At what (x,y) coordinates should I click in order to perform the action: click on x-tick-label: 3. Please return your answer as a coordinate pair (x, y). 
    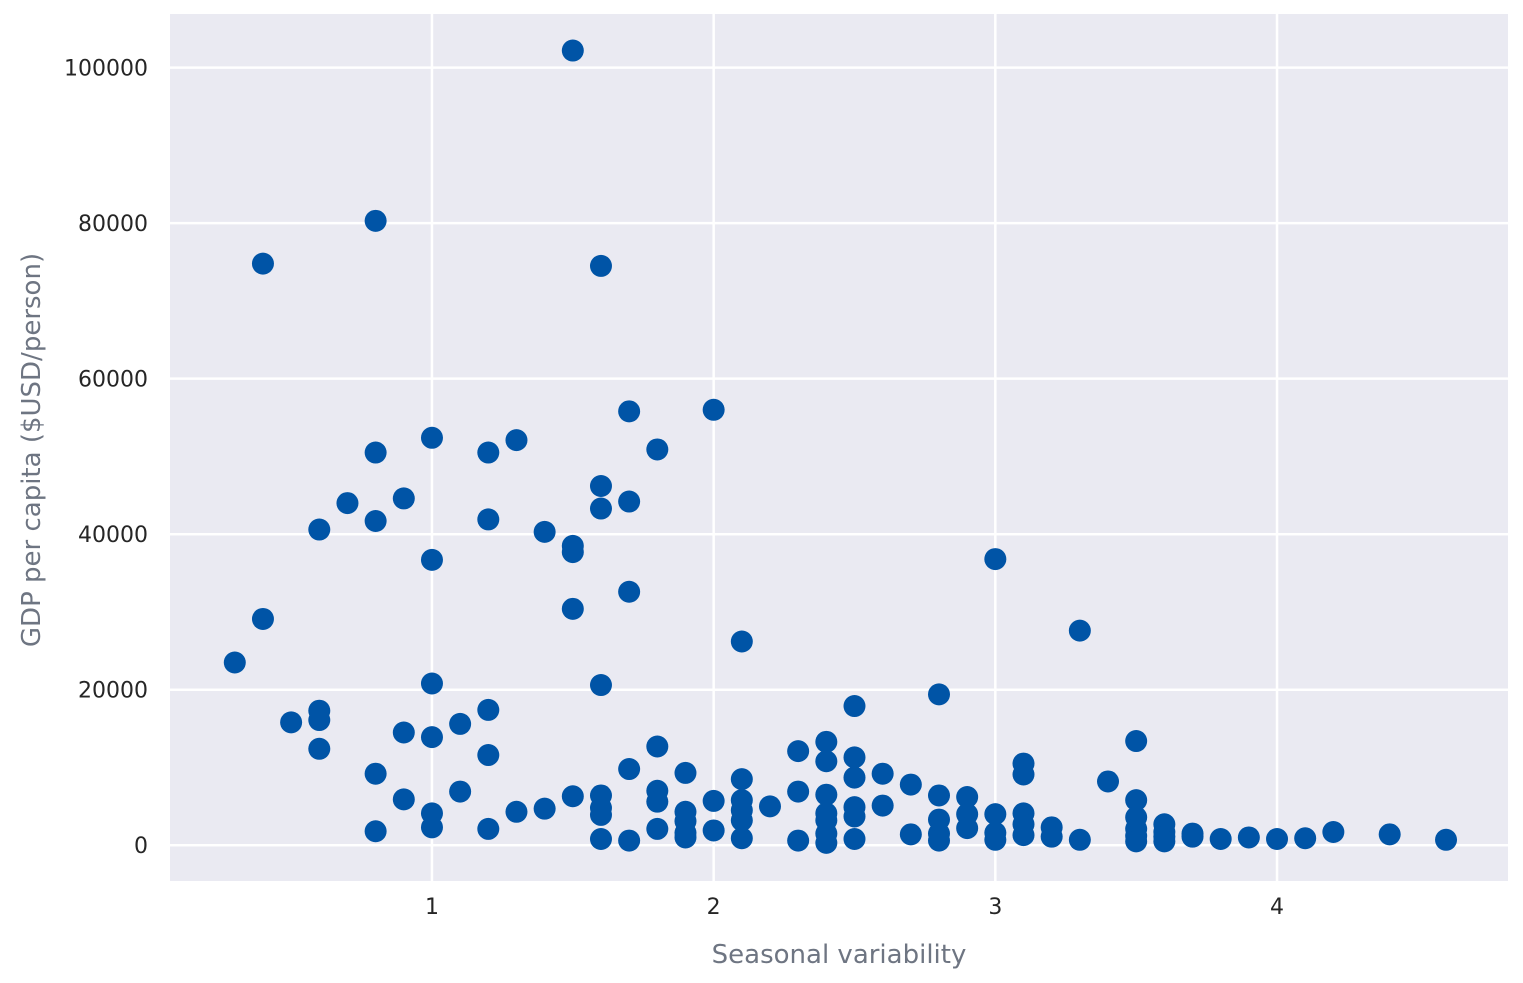
    Looking at the image, I should click on (995, 907).